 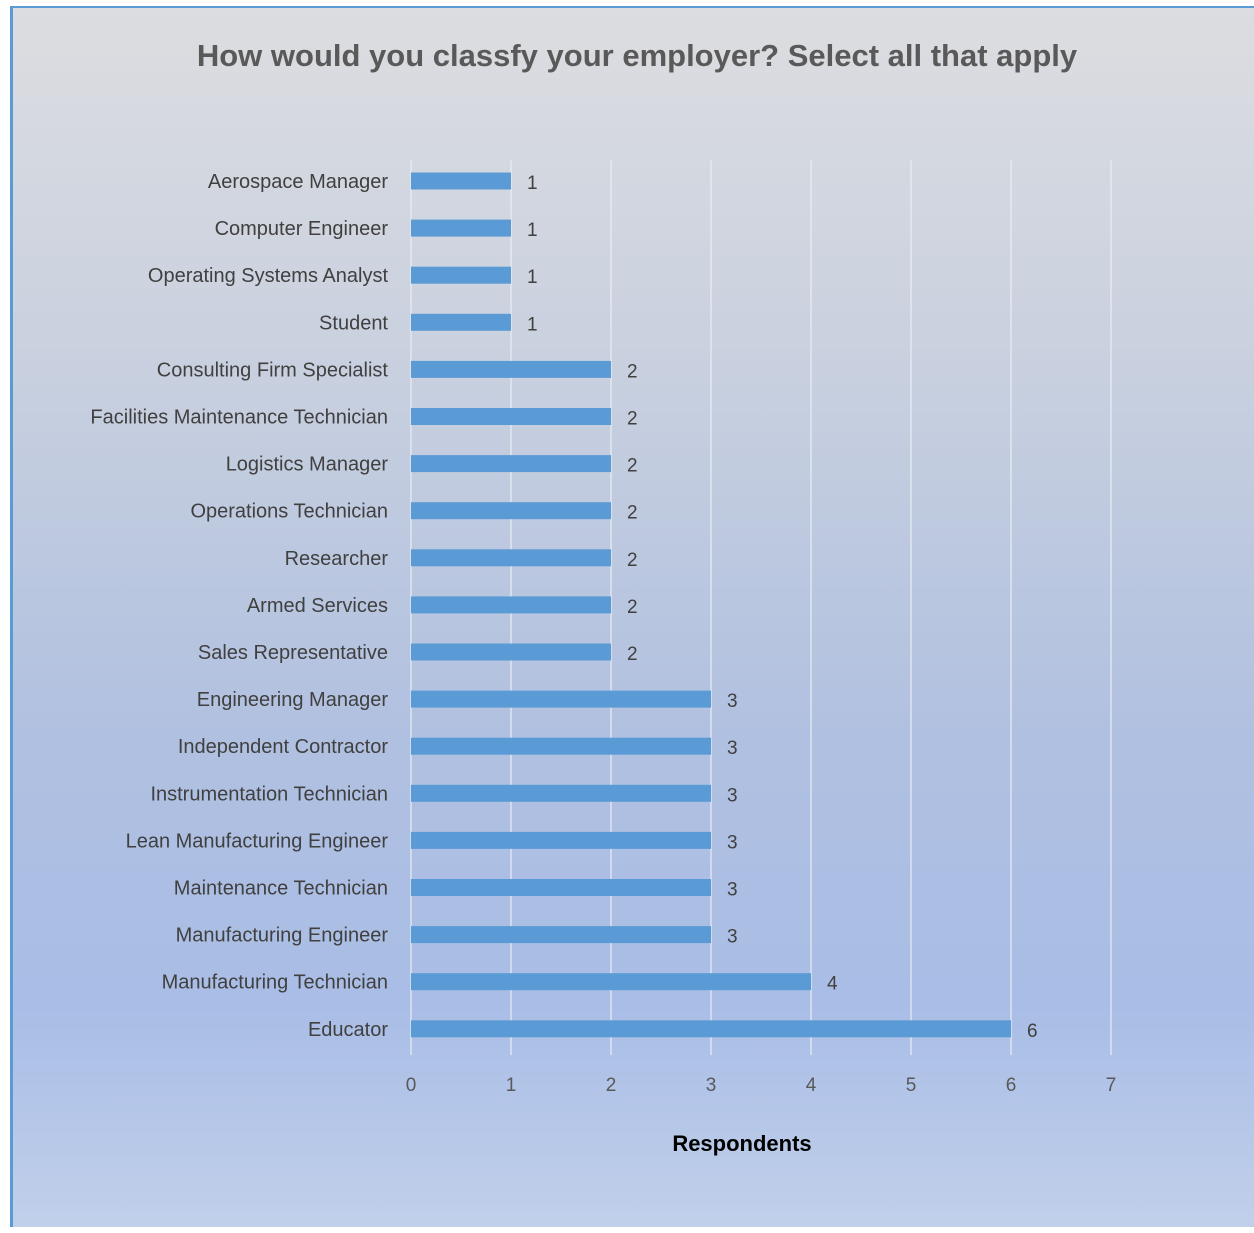 What do you see at coordinates (257, 841) in the screenshot?
I see `category-label: Lean Manufacturing Engineer` at bounding box center [257, 841].